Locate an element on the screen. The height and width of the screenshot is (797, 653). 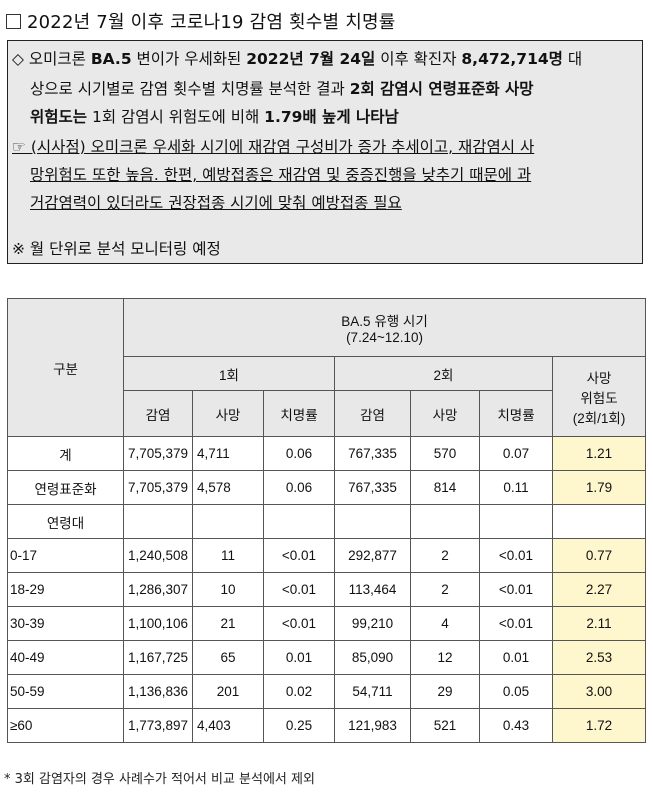
risk-cell: 0.77 is located at coordinates (599, 555).